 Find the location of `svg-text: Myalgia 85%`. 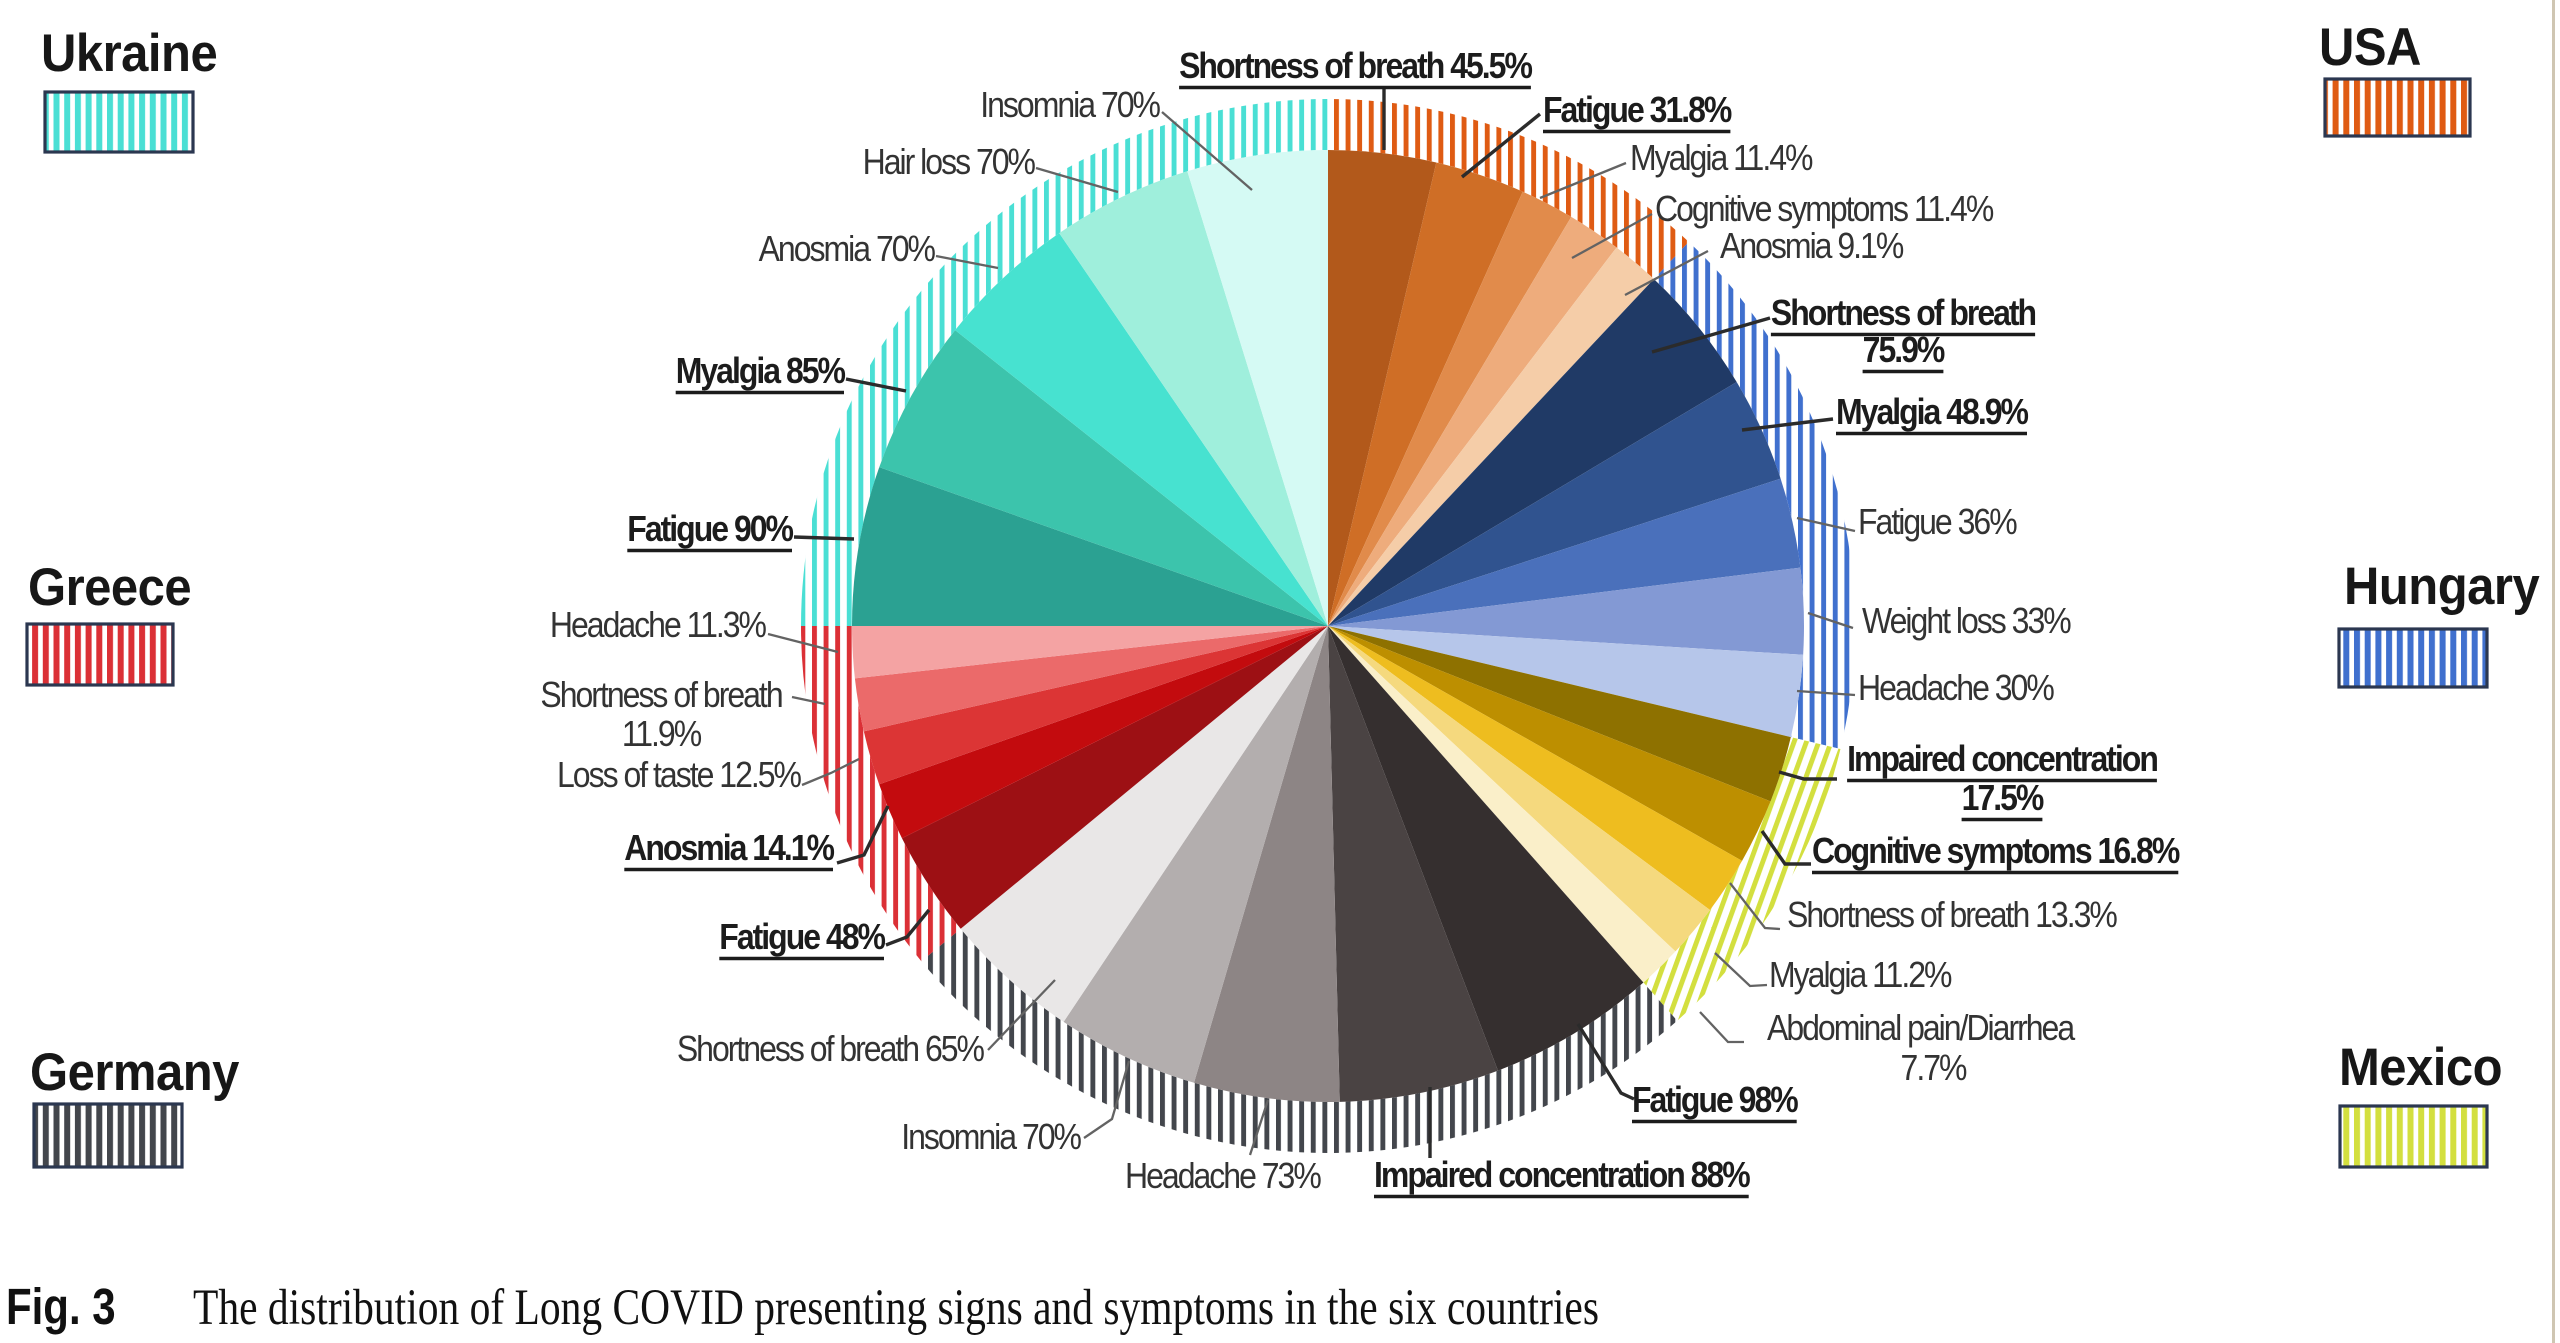

svg-text: Myalgia 85% is located at coordinates (761, 371).